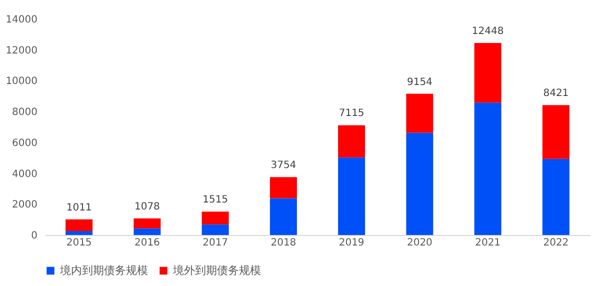 This screenshot has height=286, width=600. What do you see at coordinates (25, 112) in the screenshot?
I see `y-tick-label: 8000` at bounding box center [25, 112].